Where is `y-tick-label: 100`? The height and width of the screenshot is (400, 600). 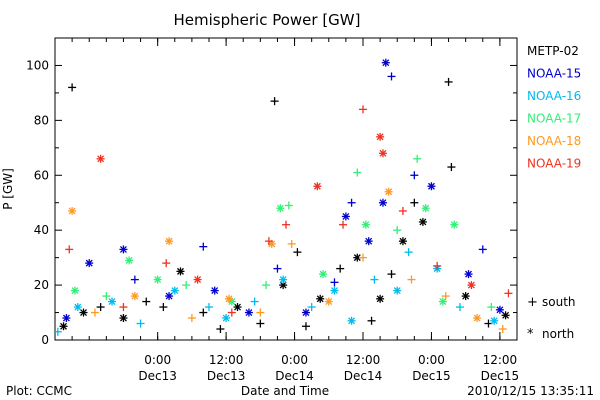
y-tick-label: 100 is located at coordinates (37, 65).